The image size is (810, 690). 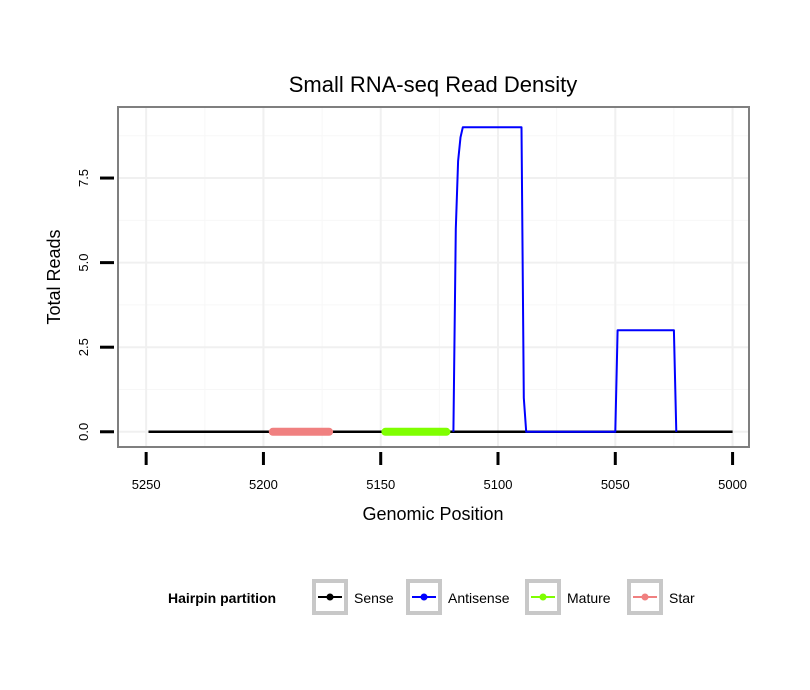 What do you see at coordinates (589, 598) in the screenshot?
I see `legend-label-mature: Mature` at bounding box center [589, 598].